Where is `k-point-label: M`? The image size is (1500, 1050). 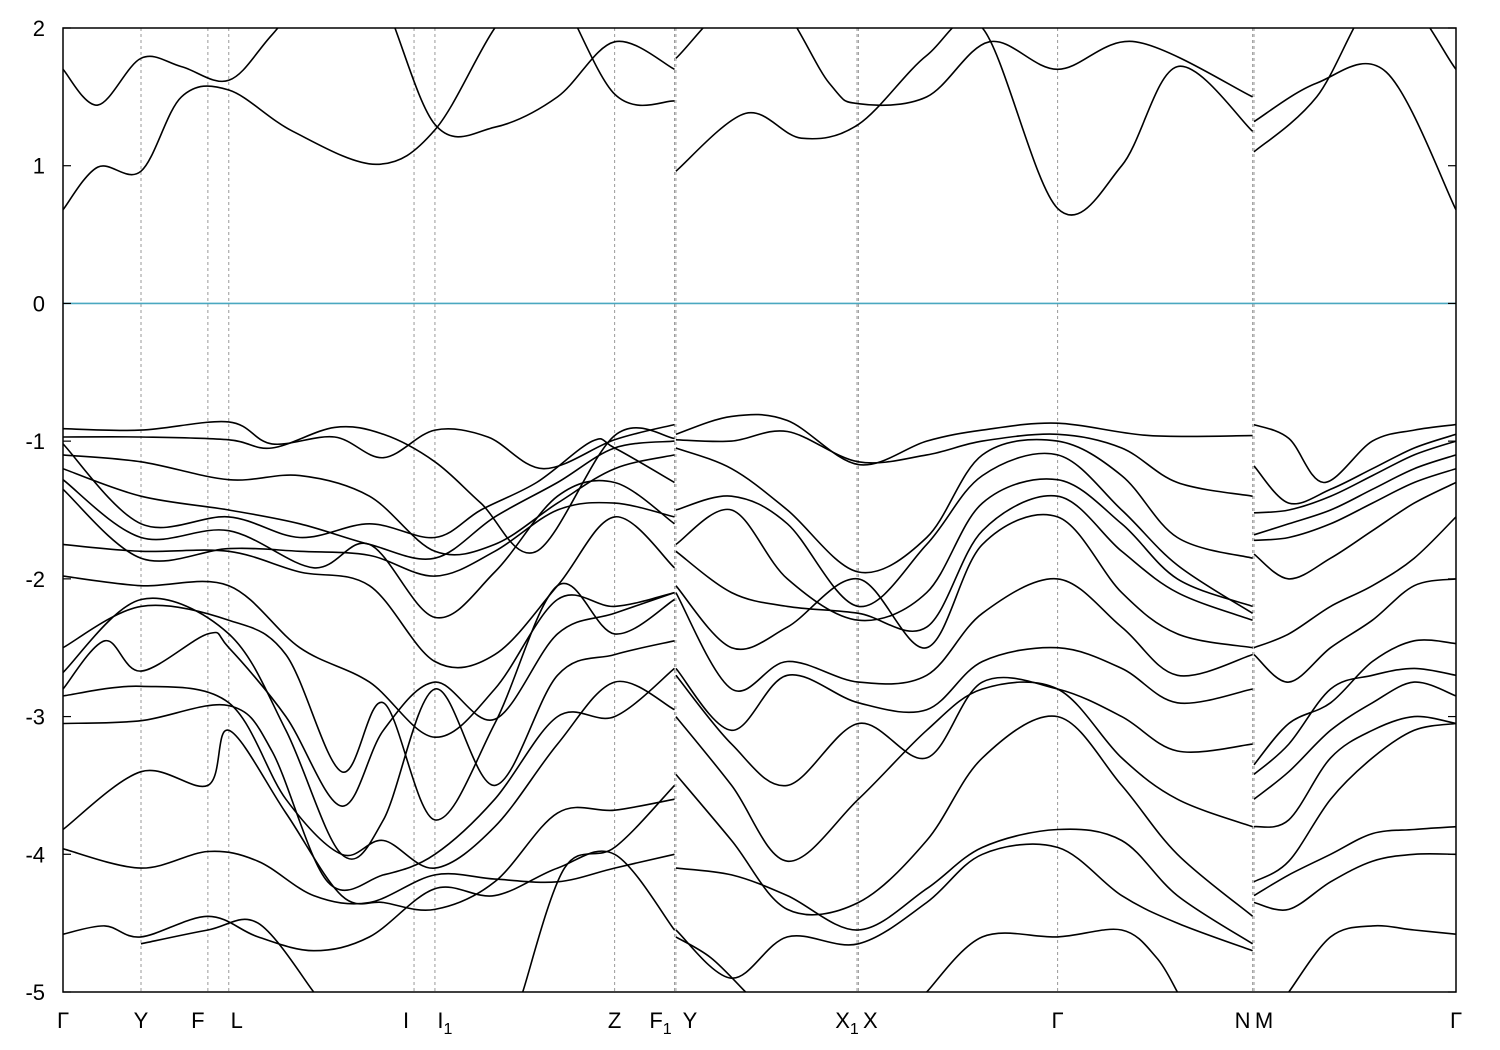 k-point-label: M is located at coordinates (1264, 1020).